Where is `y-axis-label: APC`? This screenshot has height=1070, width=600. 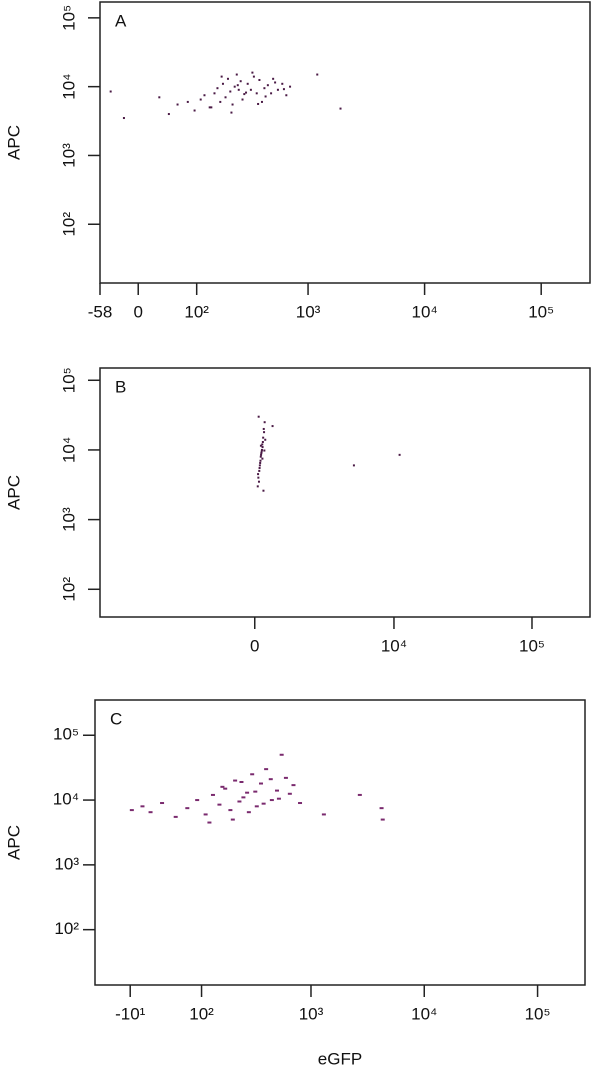
y-axis-label: APC is located at coordinates (13, 492).